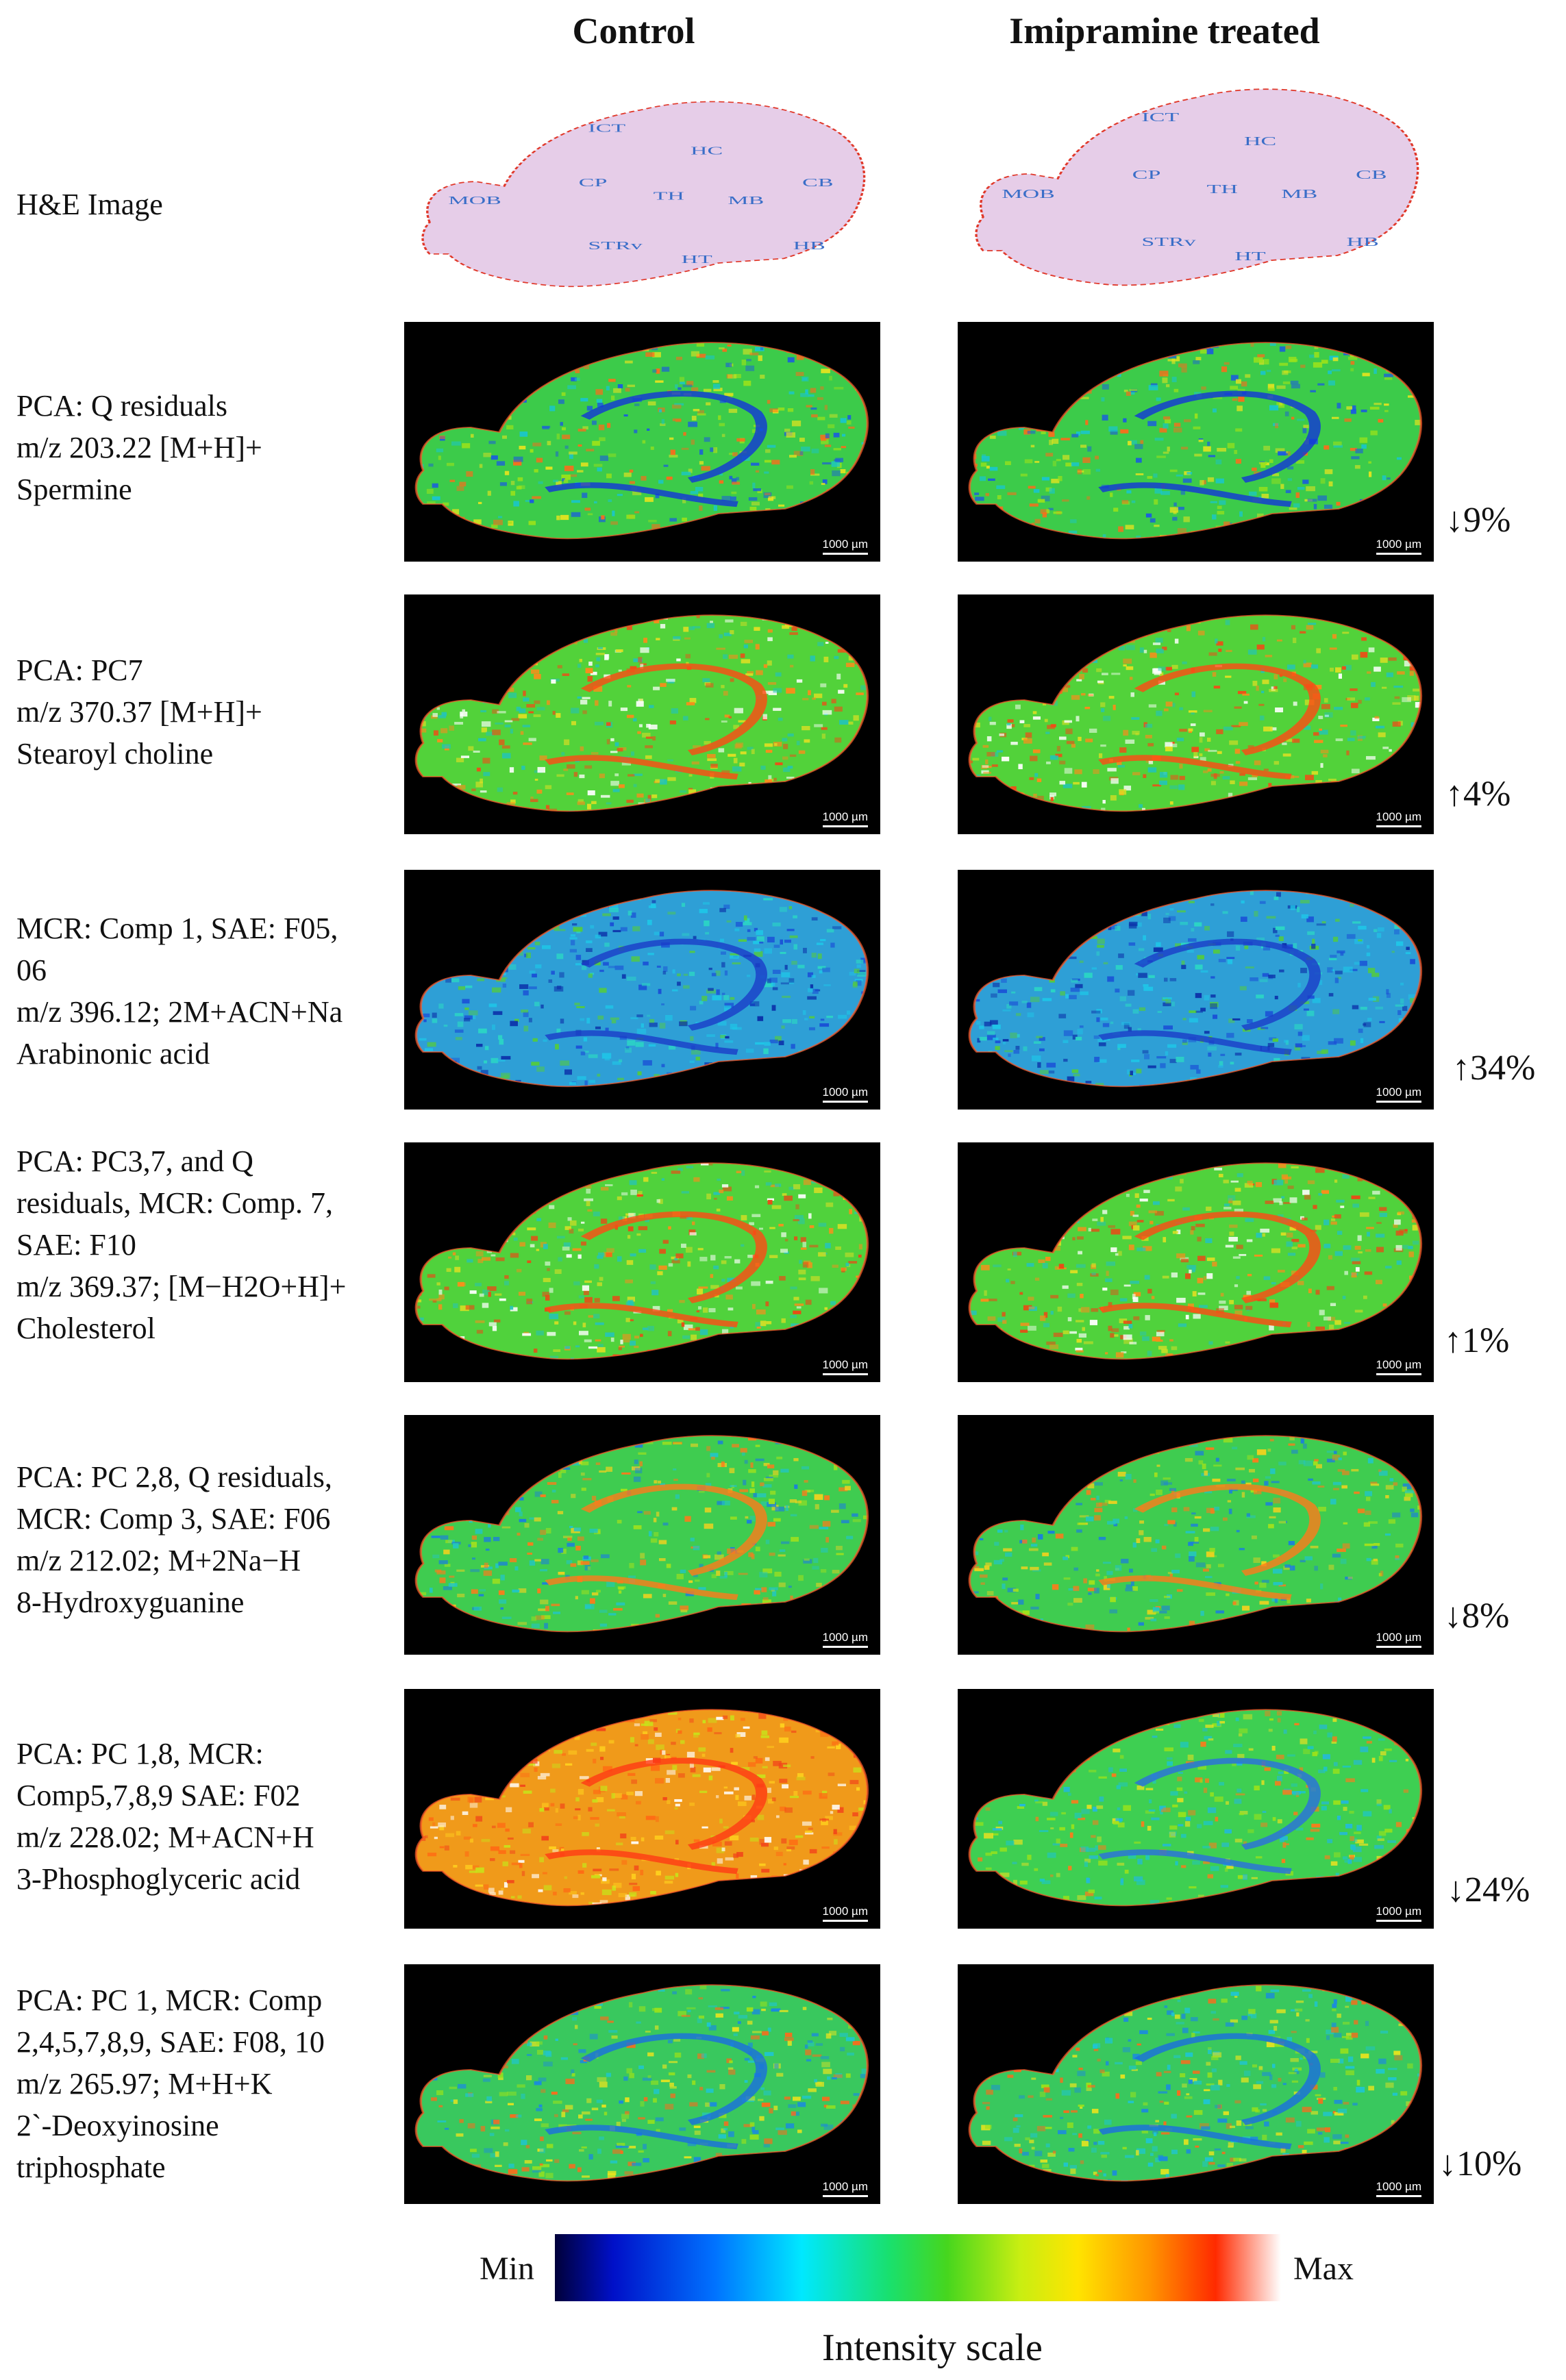 The width and height of the screenshot is (1566, 2380). What do you see at coordinates (1196, 990) in the screenshot?
I see `msi-panel-treated-3: 1000 µm` at bounding box center [1196, 990].